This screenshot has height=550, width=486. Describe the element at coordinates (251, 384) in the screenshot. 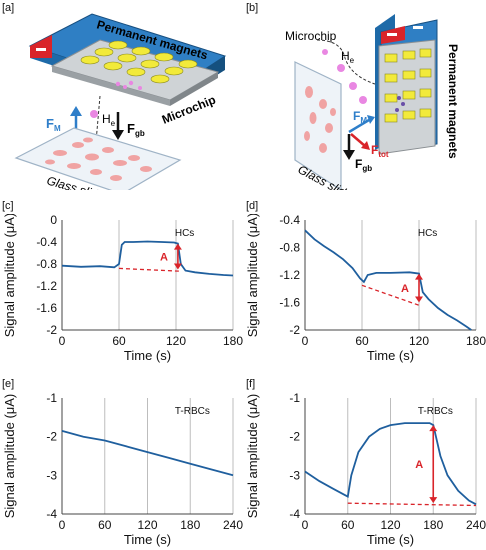

I see `panel-f-label: [f]` at that location.